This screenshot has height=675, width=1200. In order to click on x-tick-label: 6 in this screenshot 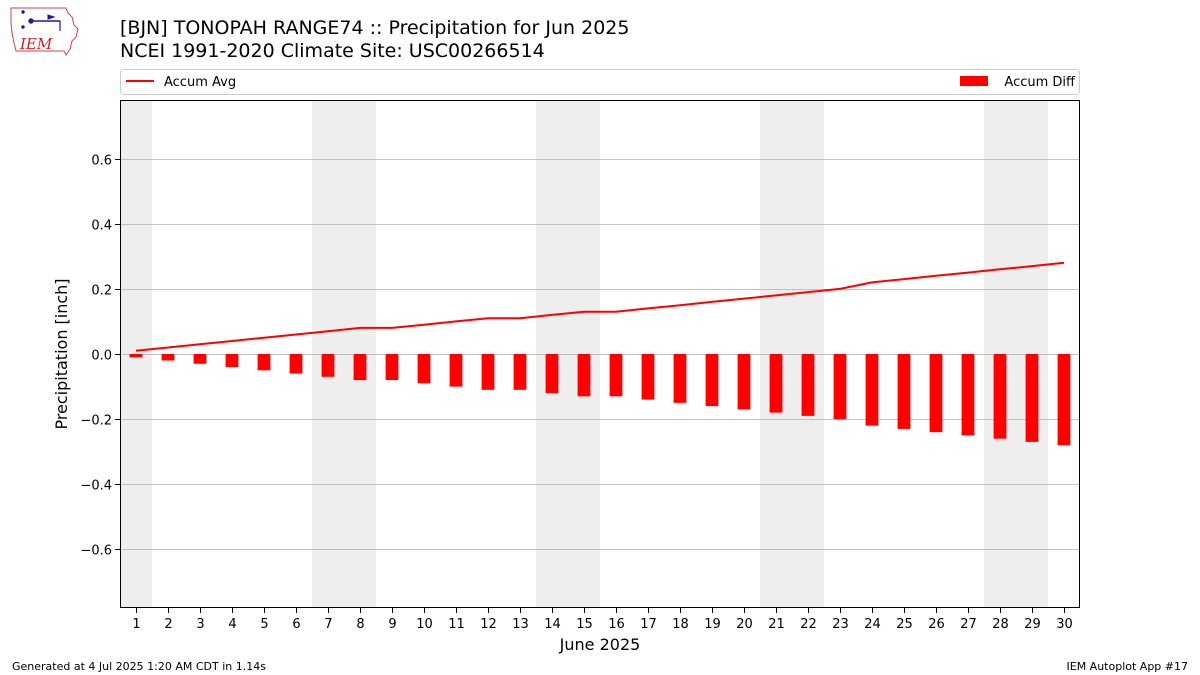, I will do `click(296, 624)`.